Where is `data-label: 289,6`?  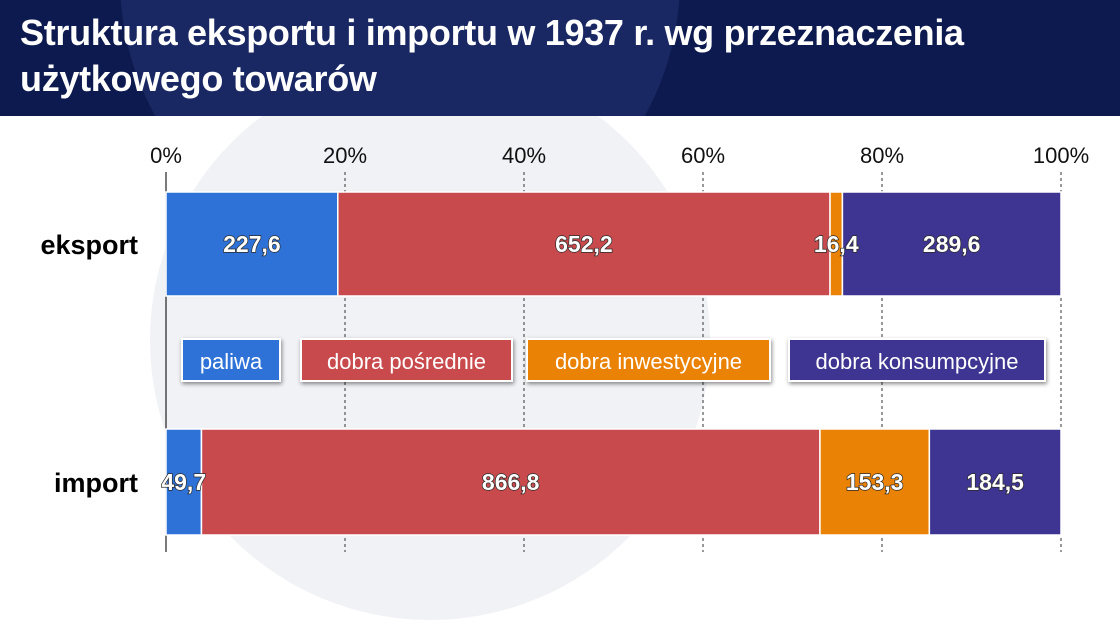 data-label: 289,6 is located at coordinates (952, 244).